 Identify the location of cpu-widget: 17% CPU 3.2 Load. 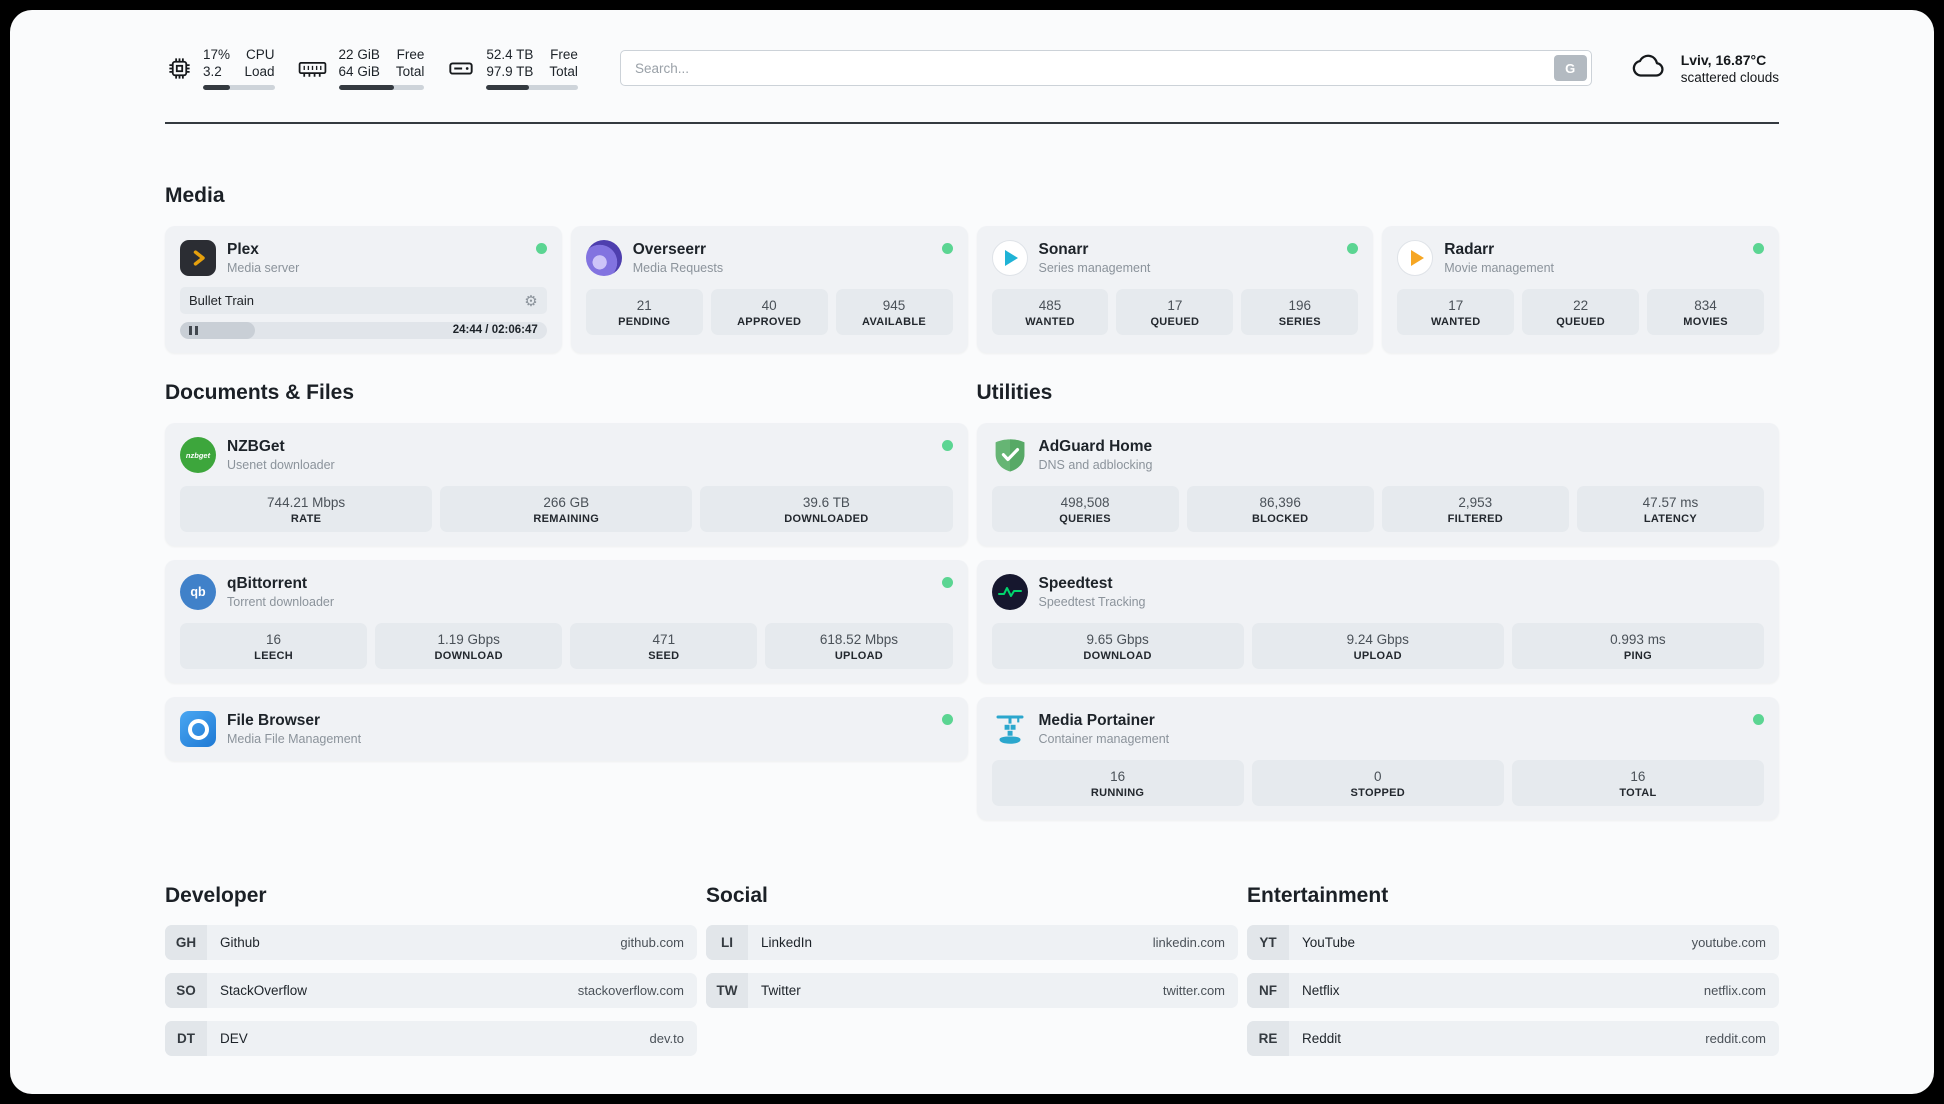
(220, 68).